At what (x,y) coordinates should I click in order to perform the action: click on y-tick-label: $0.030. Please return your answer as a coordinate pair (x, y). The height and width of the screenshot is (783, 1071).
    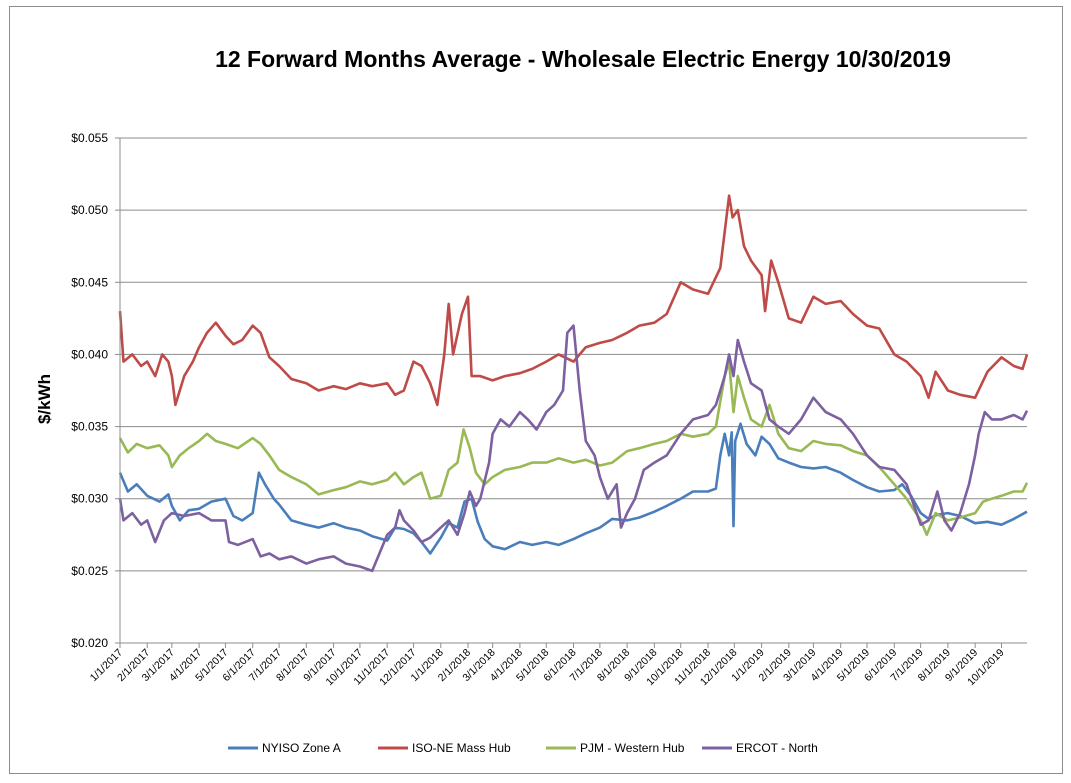
    Looking at the image, I should click on (89, 499).